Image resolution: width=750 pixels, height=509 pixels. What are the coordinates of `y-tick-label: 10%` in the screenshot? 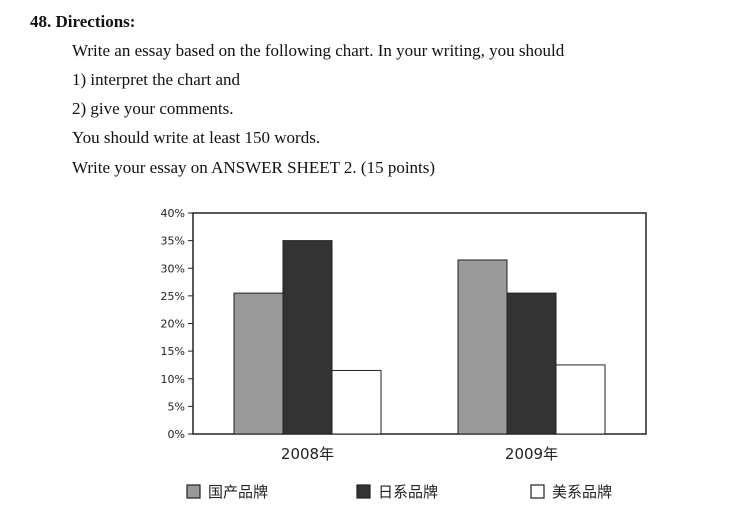 It's located at (173, 379).